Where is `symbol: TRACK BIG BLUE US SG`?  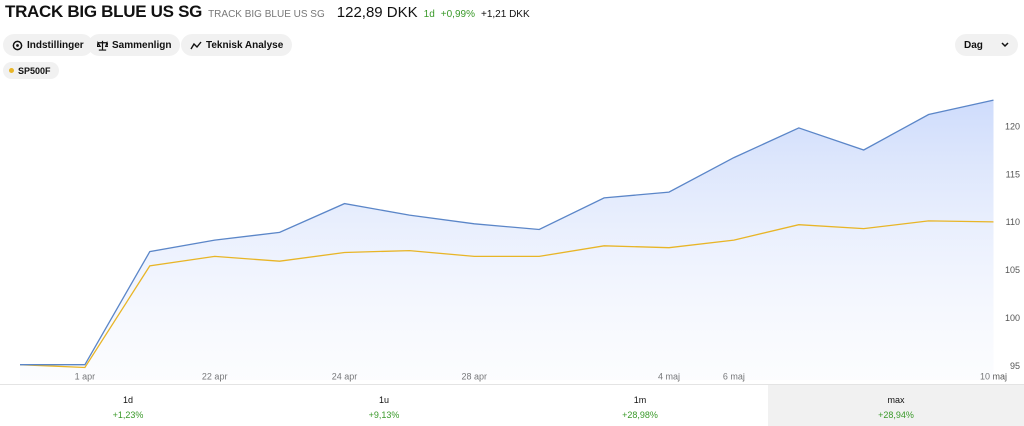 symbol: TRACK BIG BLUE US SG is located at coordinates (266, 14).